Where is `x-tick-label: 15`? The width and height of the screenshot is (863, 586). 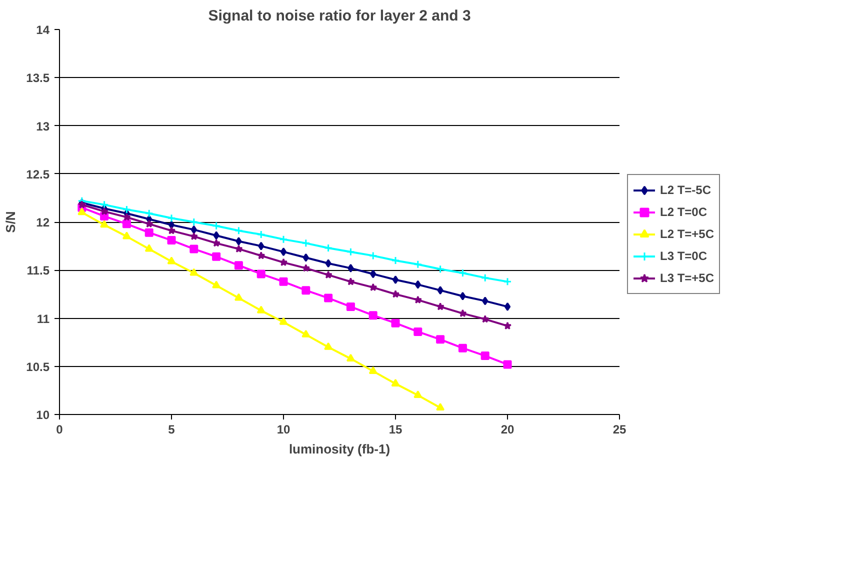
x-tick-label: 15 is located at coordinates (395, 429).